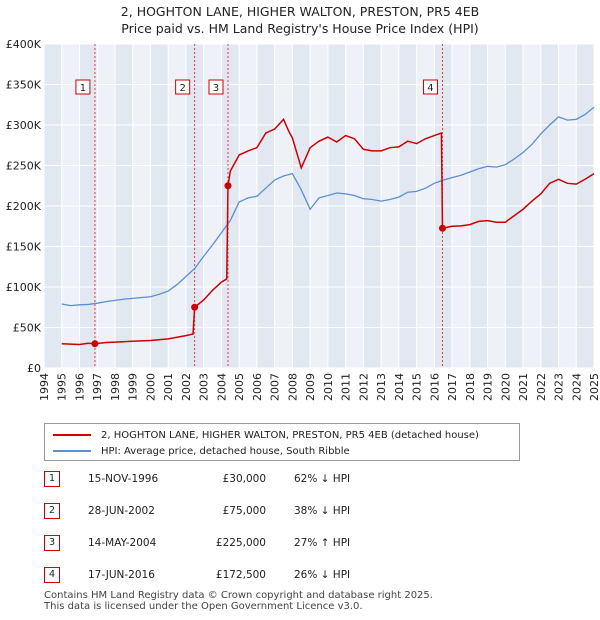  What do you see at coordinates (24, 44) in the screenshot?
I see `y-tick-label: £400K` at bounding box center [24, 44].